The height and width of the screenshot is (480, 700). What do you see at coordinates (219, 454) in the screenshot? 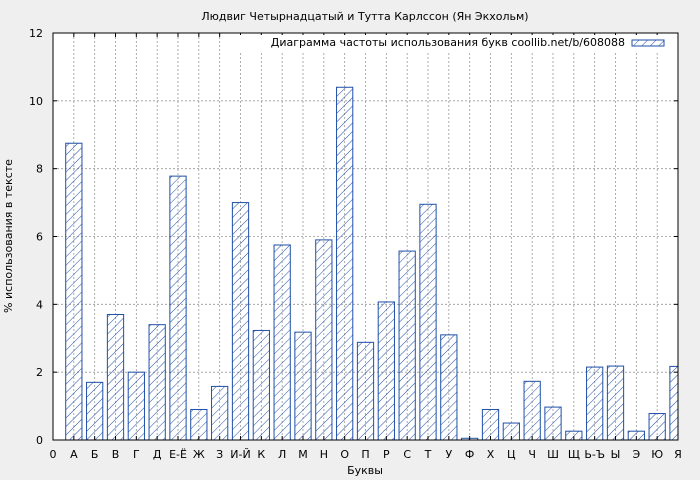
I see `x-tick-label: З` at bounding box center [219, 454].